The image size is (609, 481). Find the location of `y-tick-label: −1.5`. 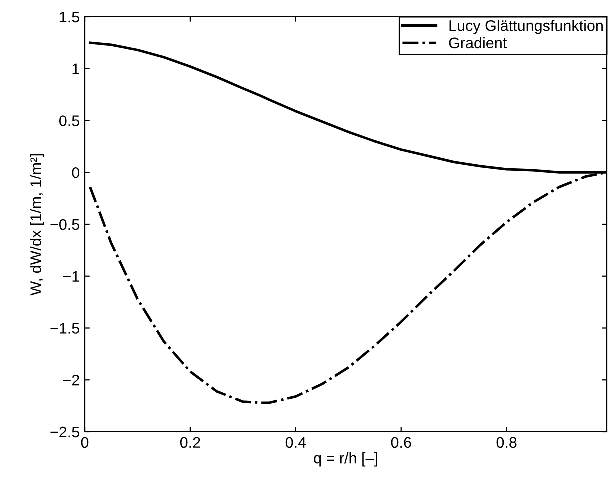

y-tick-label: −1.5 is located at coordinates (65, 328).